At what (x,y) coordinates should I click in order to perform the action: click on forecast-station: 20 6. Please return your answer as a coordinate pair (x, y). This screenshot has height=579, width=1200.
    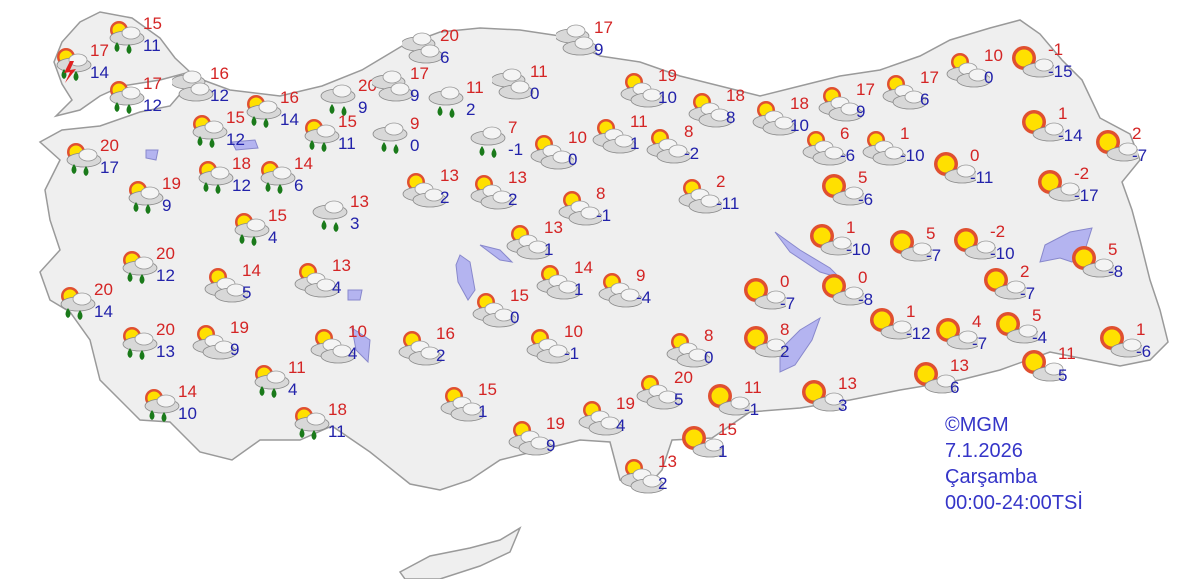
    Looking at the image, I should click on (442, 51).